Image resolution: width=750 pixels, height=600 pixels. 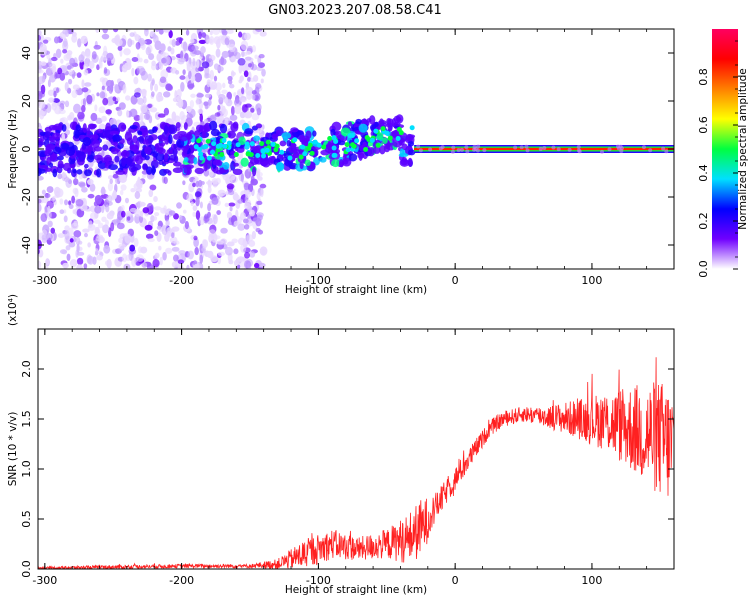 I want to click on colorbar-ticks: 0.0 0.2 0.4 0.6 0.8, so click(x=717, y=159).